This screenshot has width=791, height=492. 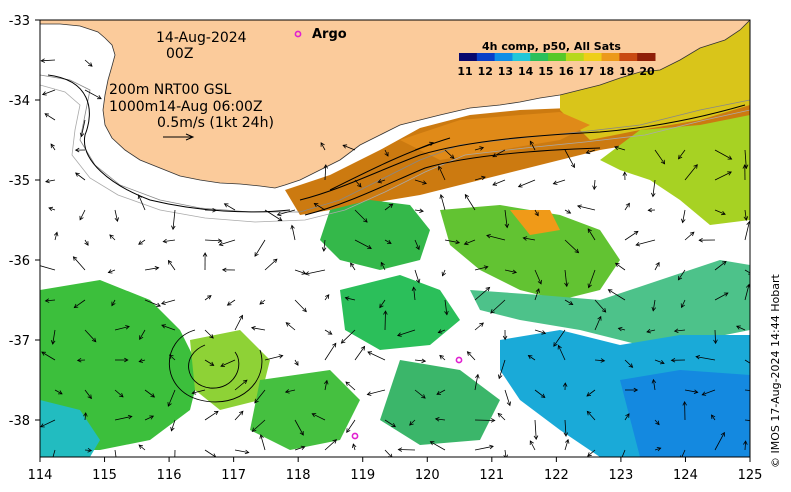 What do you see at coordinates (230, 370) in the screenshot?
I see `sst-lime-west` at bounding box center [230, 370].